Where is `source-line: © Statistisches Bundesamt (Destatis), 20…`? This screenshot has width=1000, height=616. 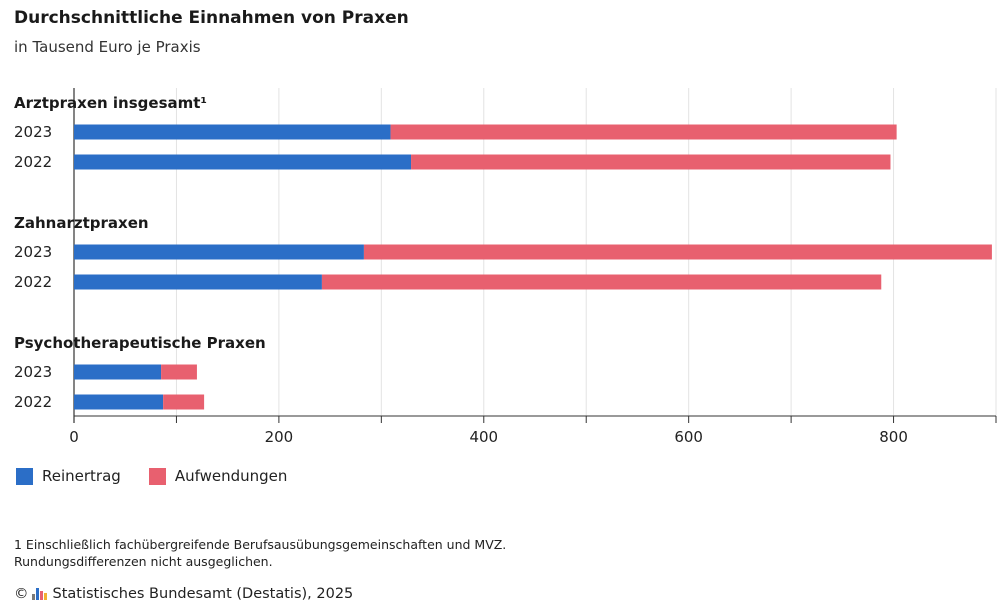
source-line: © Statistisches Bundesamt (Destatis), 20… is located at coordinates (183, 594).